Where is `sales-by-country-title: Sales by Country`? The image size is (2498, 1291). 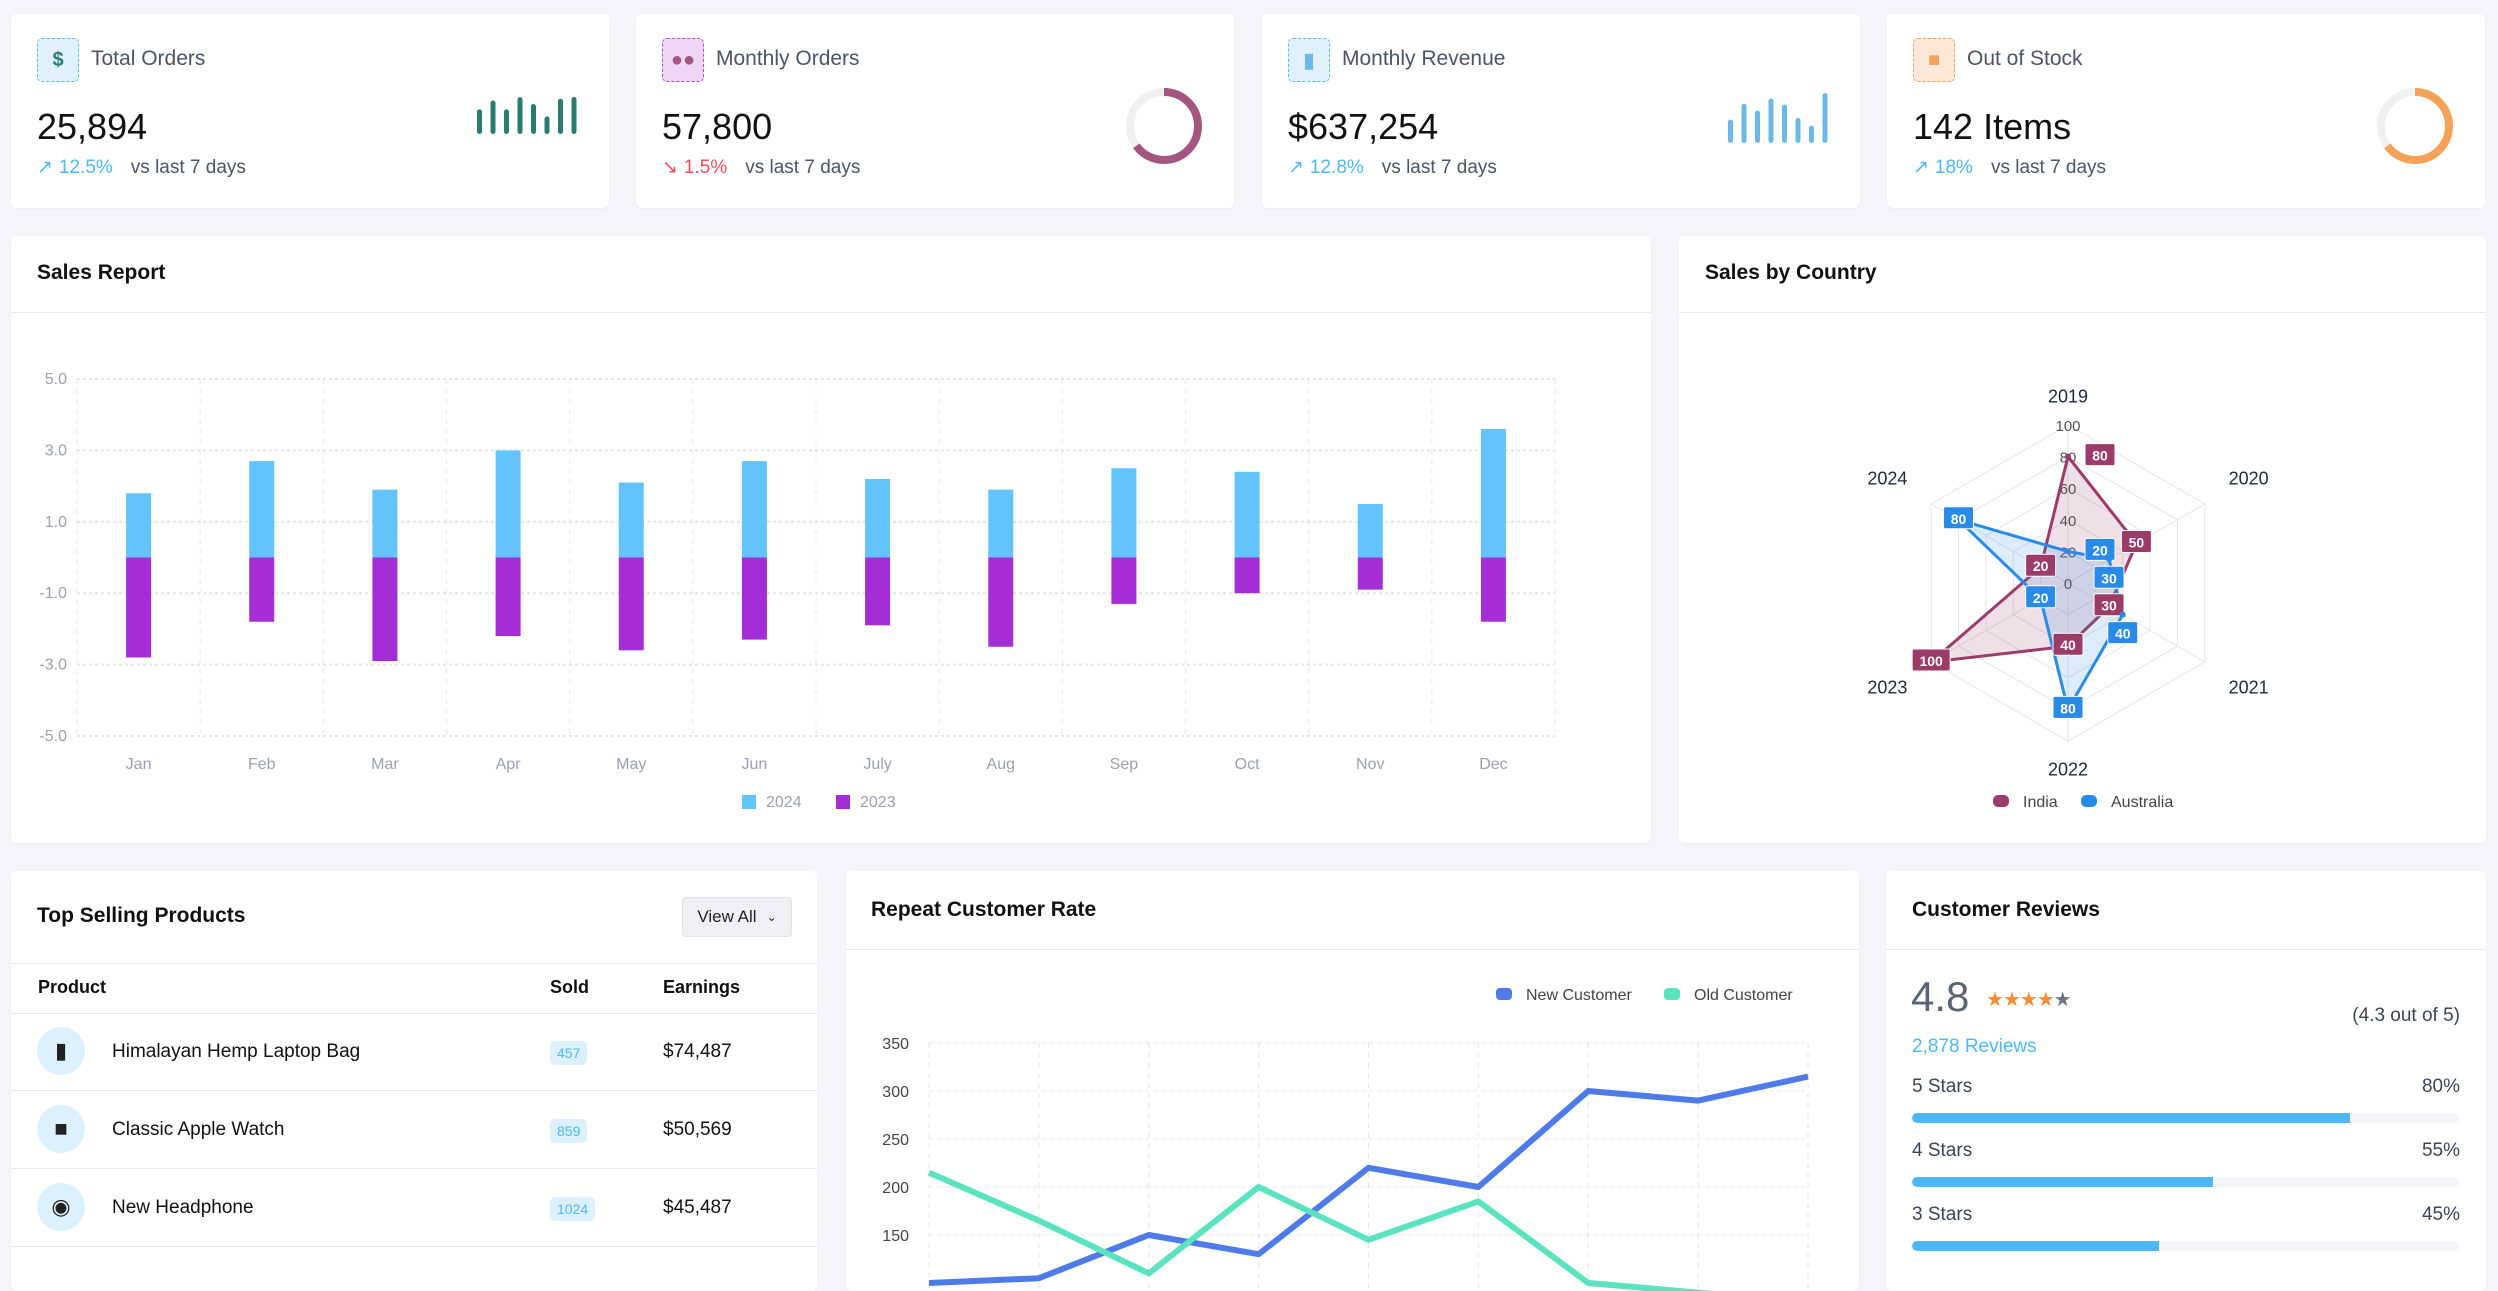
sales-by-country-title: Sales by Country is located at coordinates (1791, 272).